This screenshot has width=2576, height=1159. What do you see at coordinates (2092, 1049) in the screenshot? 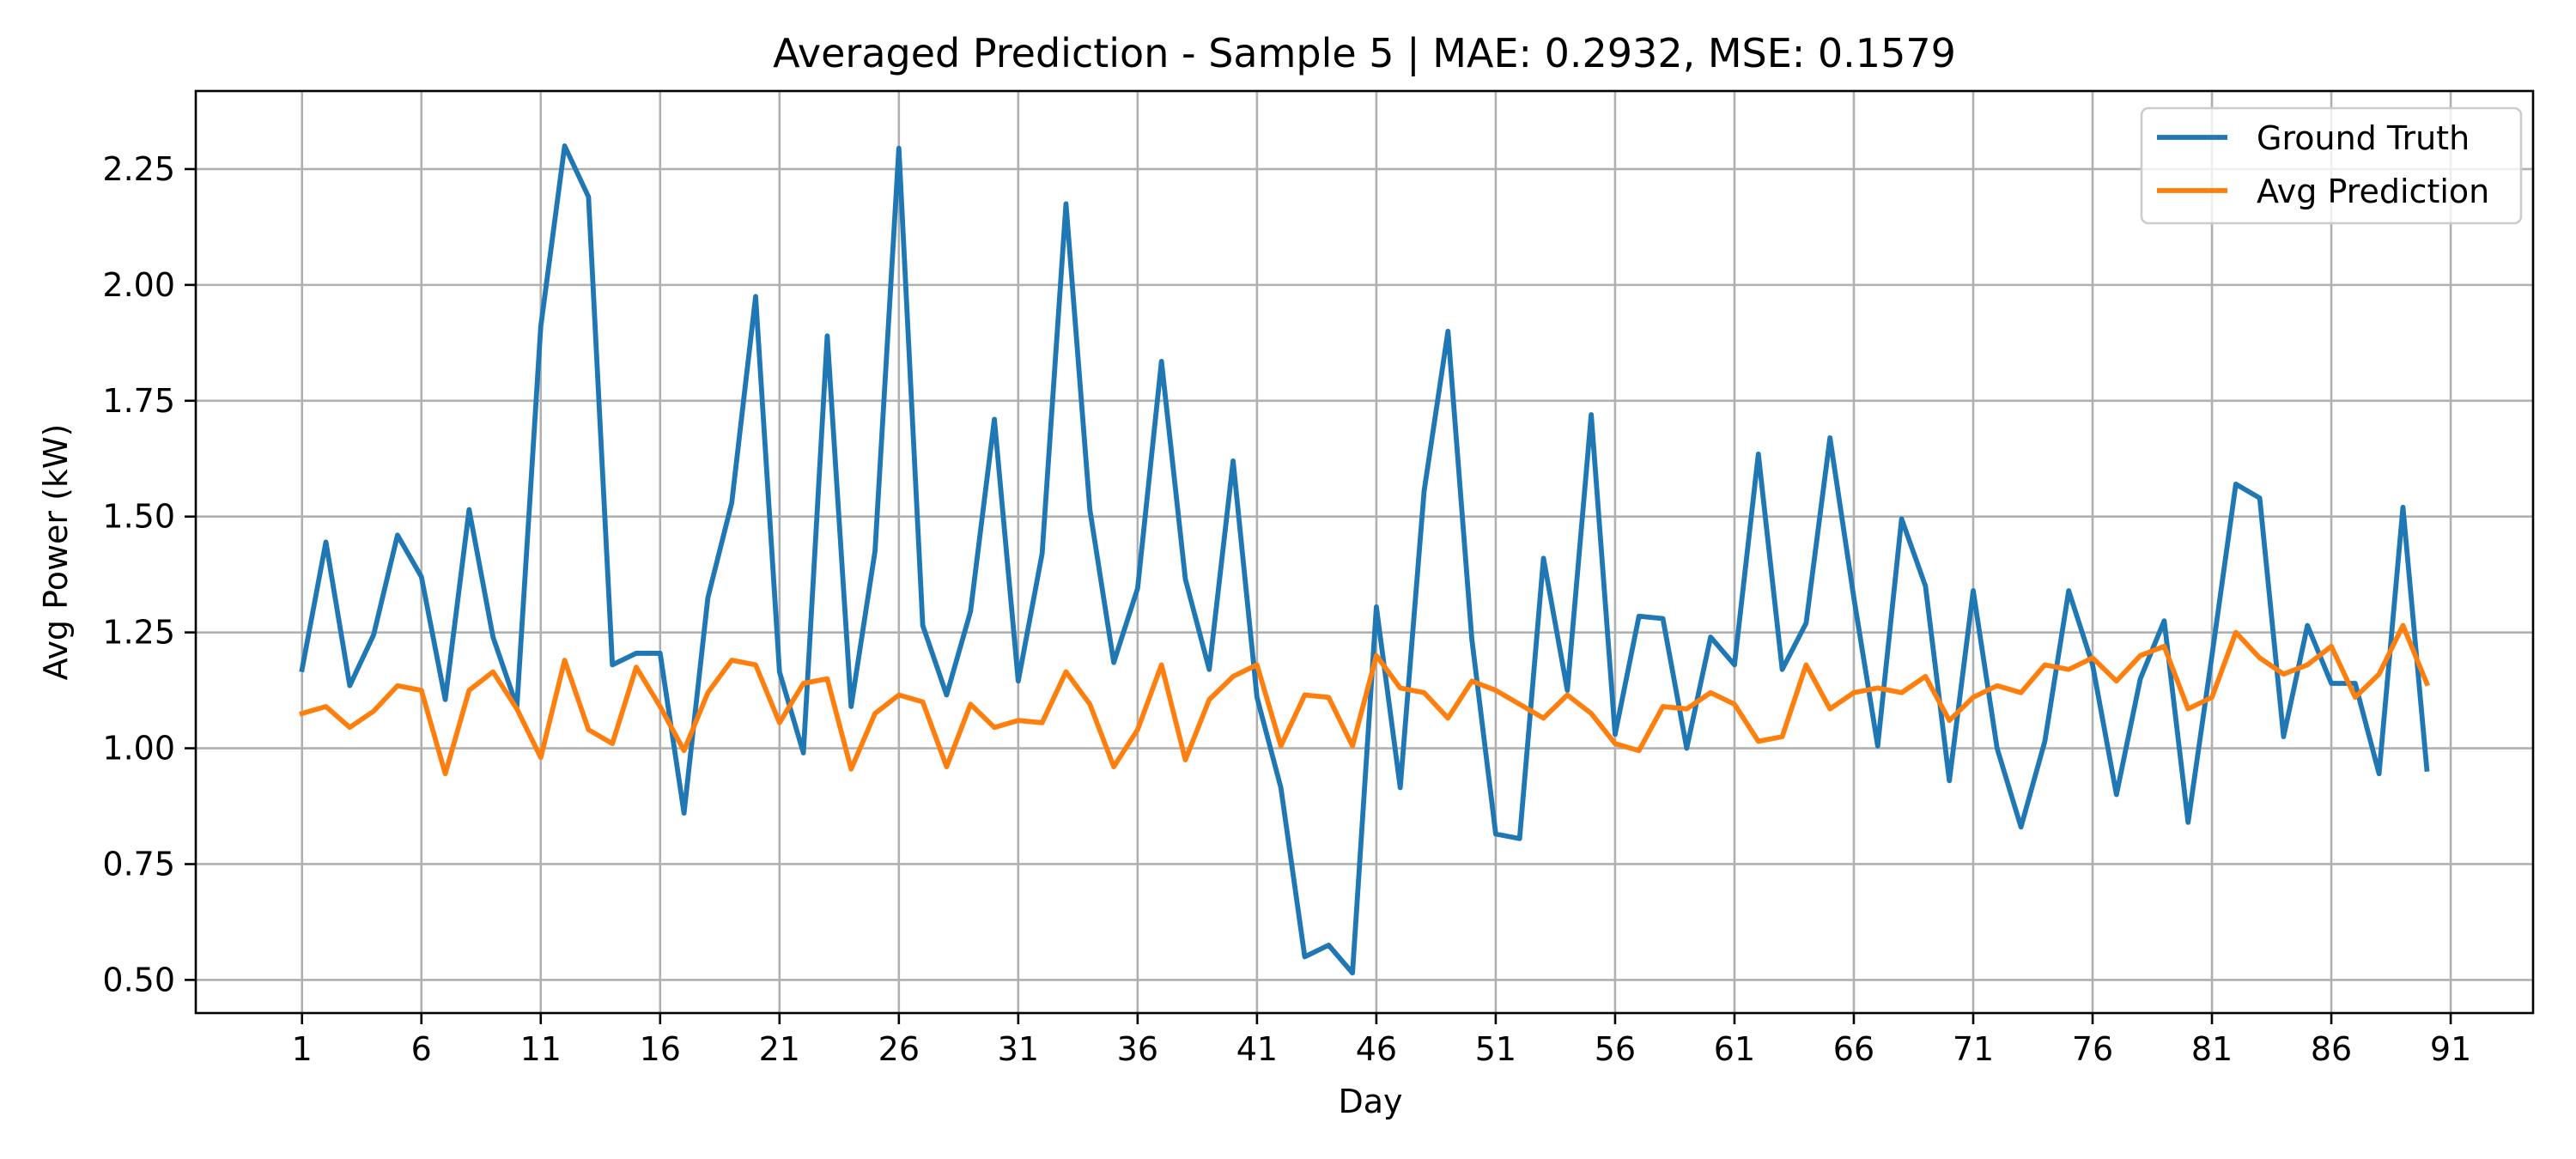
I see `x-tick-label: 76` at bounding box center [2092, 1049].